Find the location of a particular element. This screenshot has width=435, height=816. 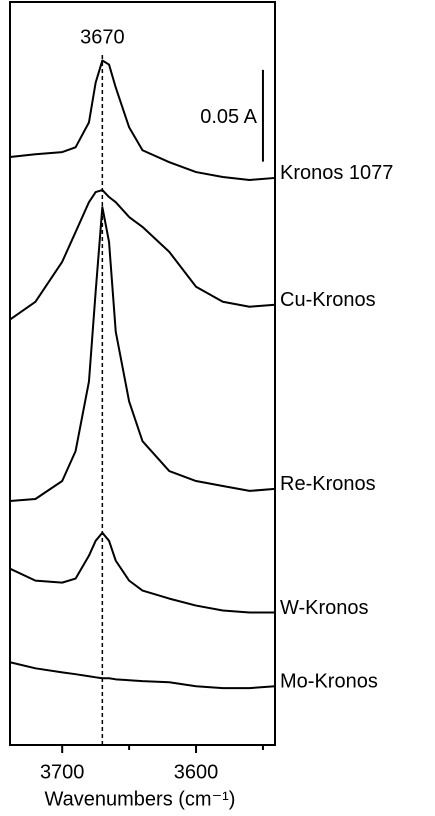

x-tick-label: 3600 is located at coordinates (196, 772).